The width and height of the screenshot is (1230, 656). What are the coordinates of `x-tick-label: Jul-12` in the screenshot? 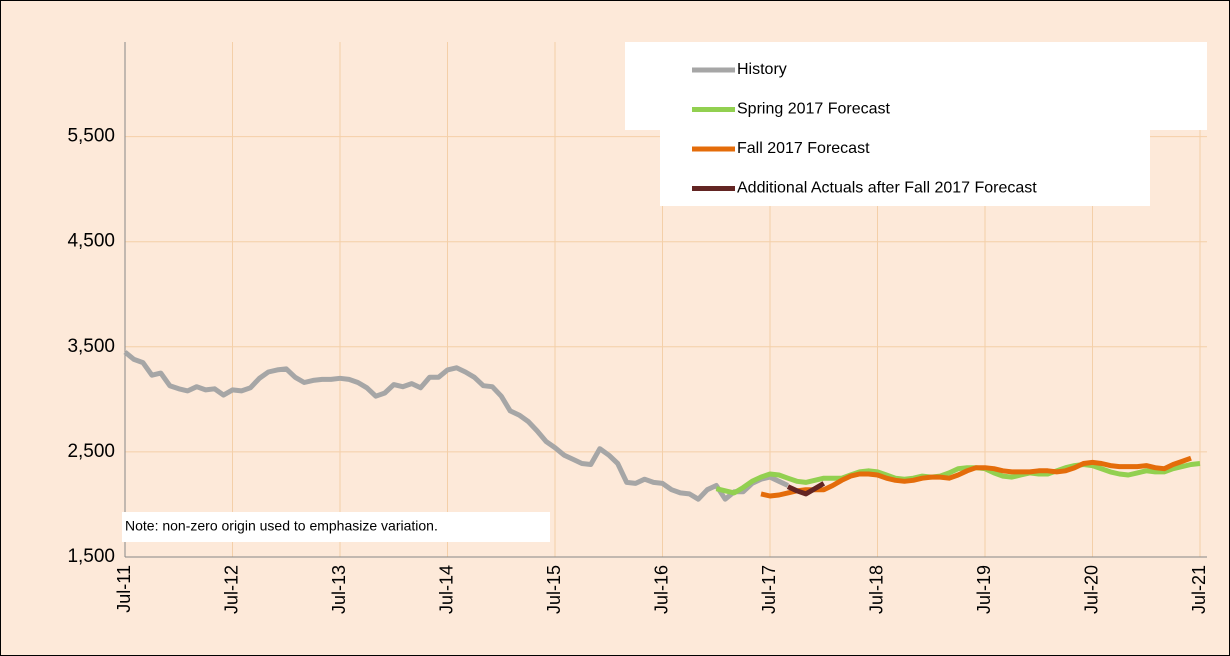 It's located at (231, 589).